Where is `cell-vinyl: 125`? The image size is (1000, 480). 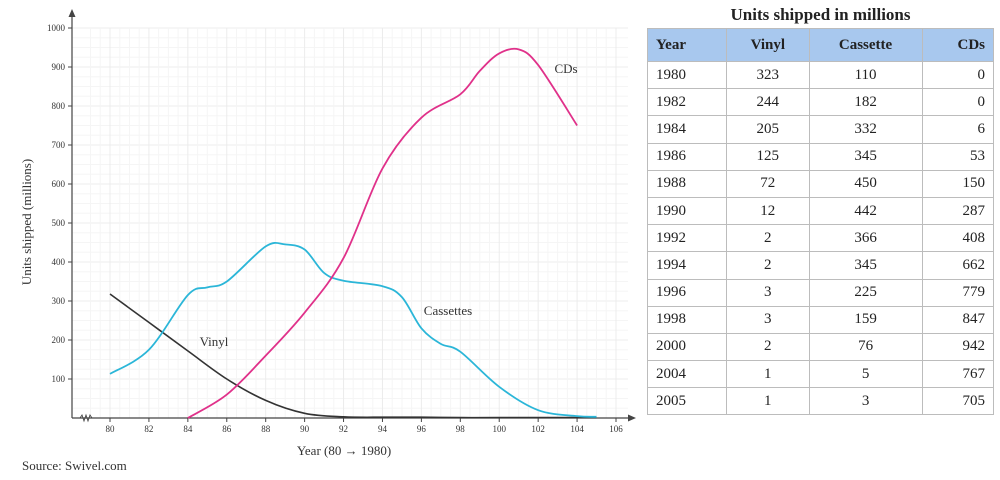 cell-vinyl: 125 is located at coordinates (768, 156).